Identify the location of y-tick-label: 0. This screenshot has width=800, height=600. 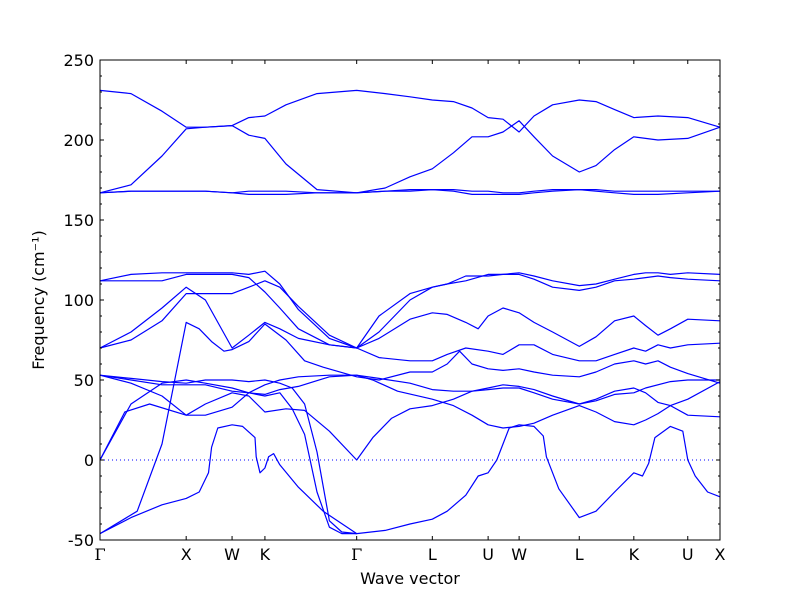
(89, 460).